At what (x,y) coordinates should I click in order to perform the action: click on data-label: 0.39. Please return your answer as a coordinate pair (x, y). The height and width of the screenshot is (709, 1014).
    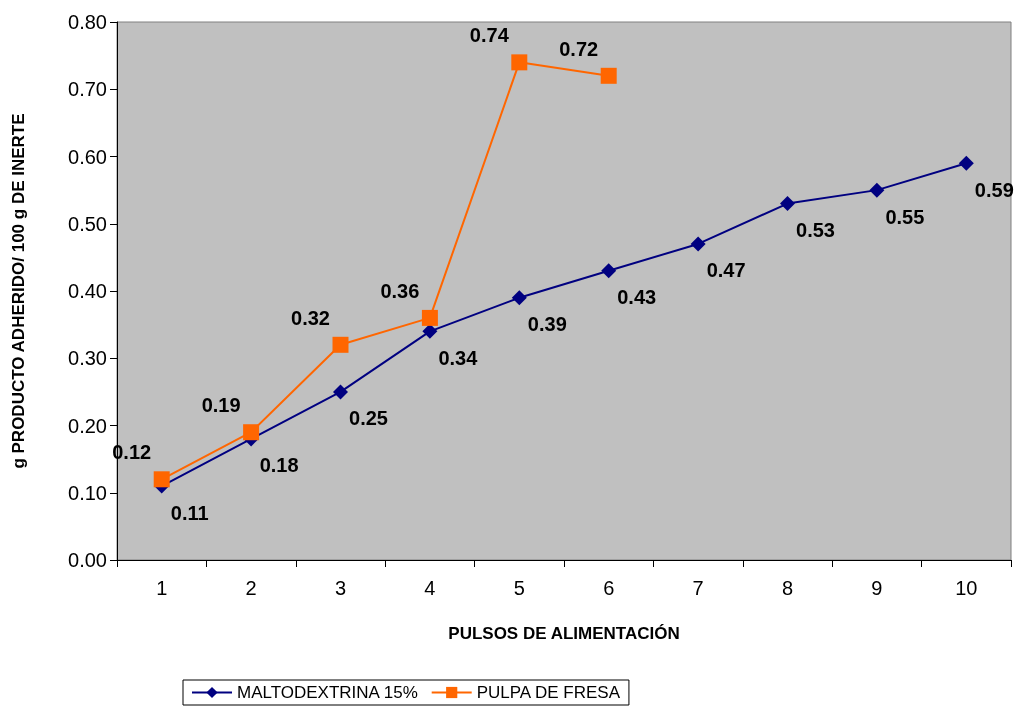
    Looking at the image, I should click on (547, 324).